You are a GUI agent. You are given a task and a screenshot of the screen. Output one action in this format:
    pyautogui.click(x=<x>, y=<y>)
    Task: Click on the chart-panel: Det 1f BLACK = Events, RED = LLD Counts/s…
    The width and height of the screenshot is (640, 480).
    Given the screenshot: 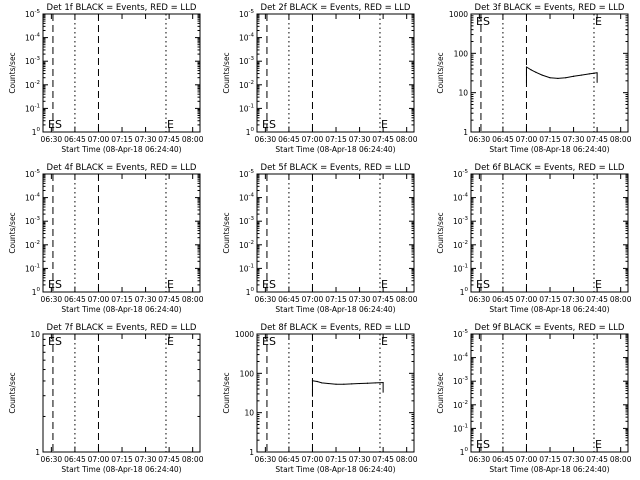 What is the action you would take?
    pyautogui.click(x=106, y=78)
    